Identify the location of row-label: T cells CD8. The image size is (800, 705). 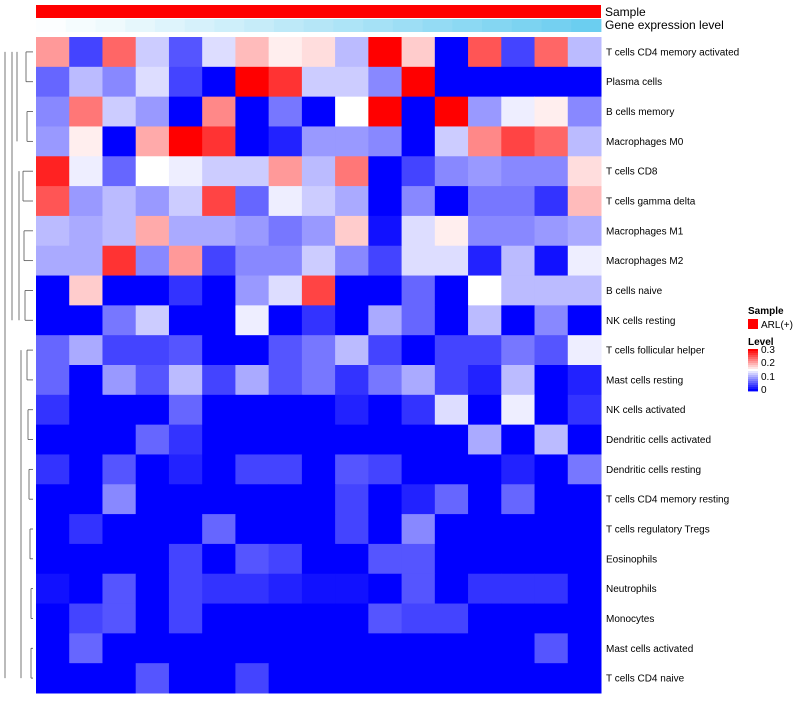
(632, 172).